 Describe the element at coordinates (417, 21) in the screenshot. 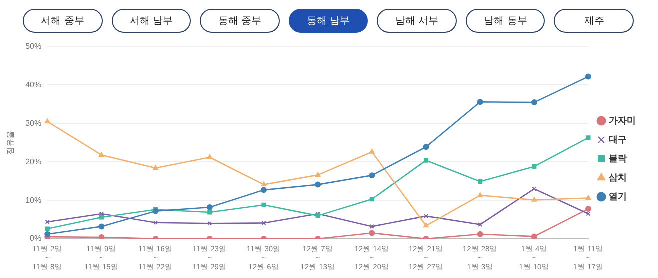

I see `text: 남해 서부` at that location.